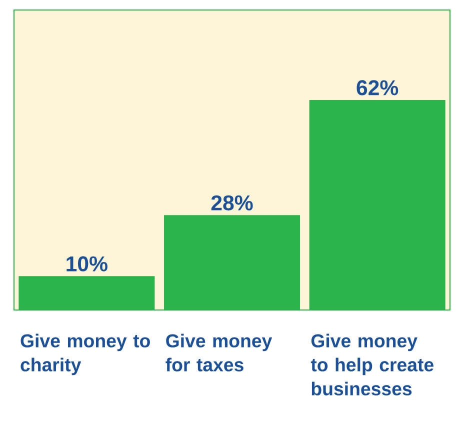 The height and width of the screenshot is (448, 460). What do you see at coordinates (377, 88) in the screenshot?
I see `data-label: 62%` at bounding box center [377, 88].